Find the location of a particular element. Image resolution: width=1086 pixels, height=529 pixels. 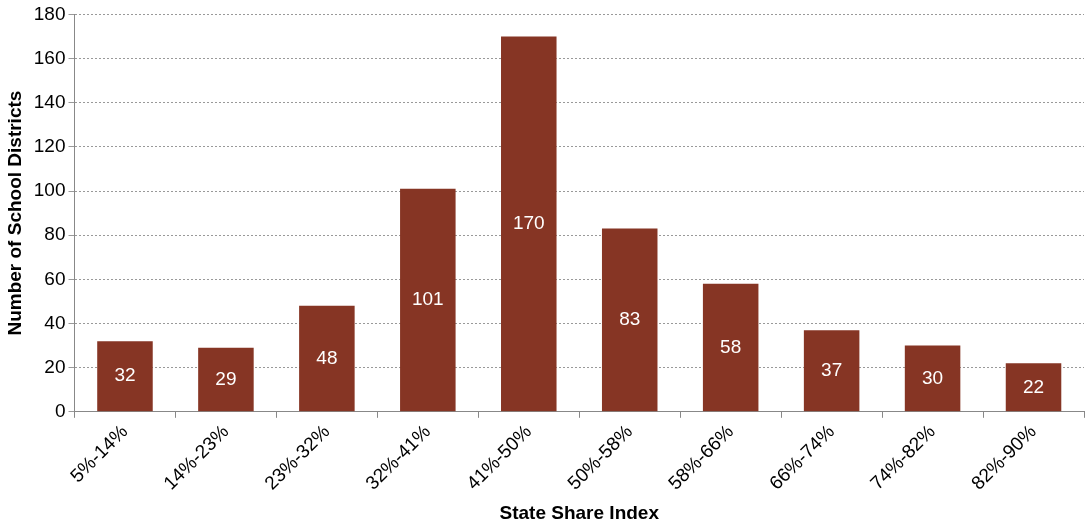

data-label: 170 is located at coordinates (528, 223).